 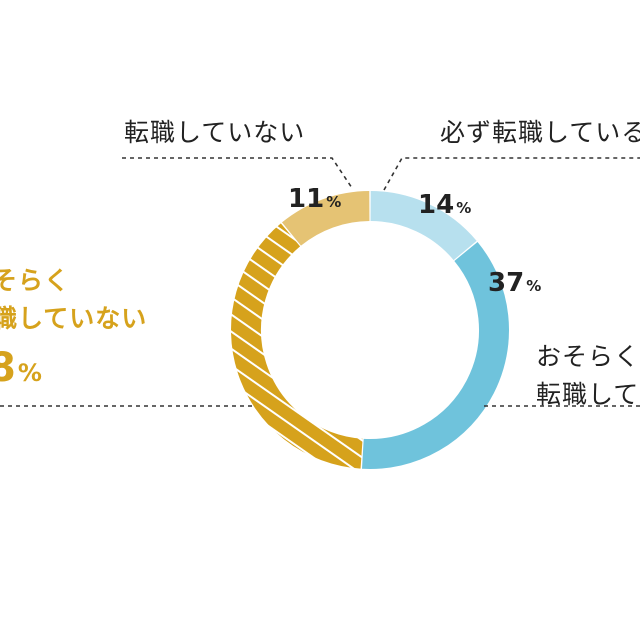 I want to click on slice-value-probably-change: 37%, so click(x=514, y=283).